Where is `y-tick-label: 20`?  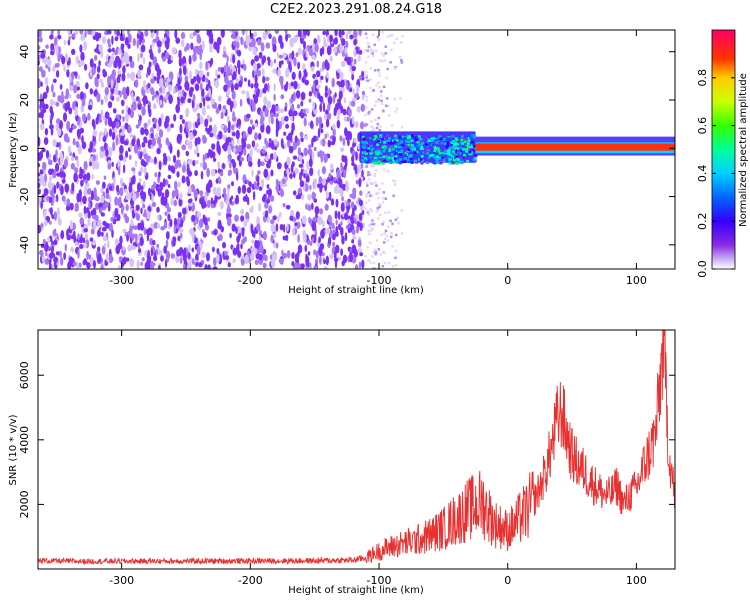 y-tick-label: 20 is located at coordinates (24, 100).